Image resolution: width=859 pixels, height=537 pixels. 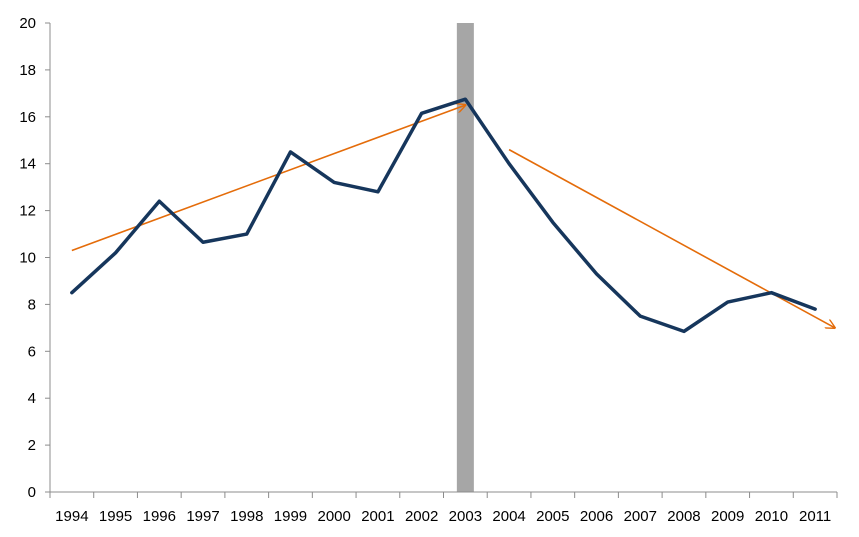 I want to click on x-tick-label: 1998, so click(x=246, y=516).